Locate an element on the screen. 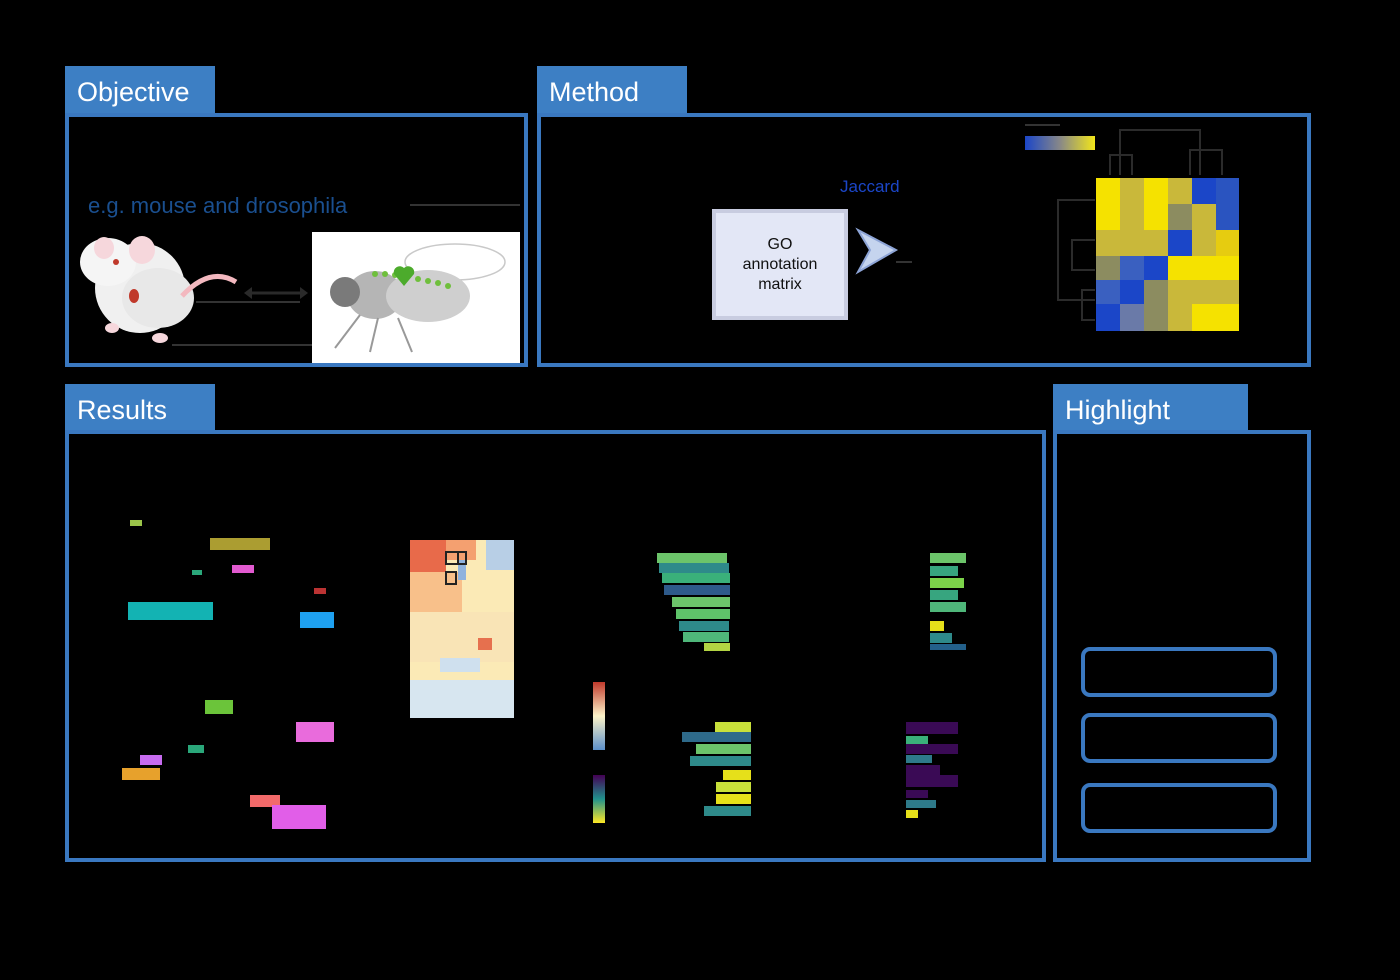  column-dendrogram is located at coordinates (1166, 152).